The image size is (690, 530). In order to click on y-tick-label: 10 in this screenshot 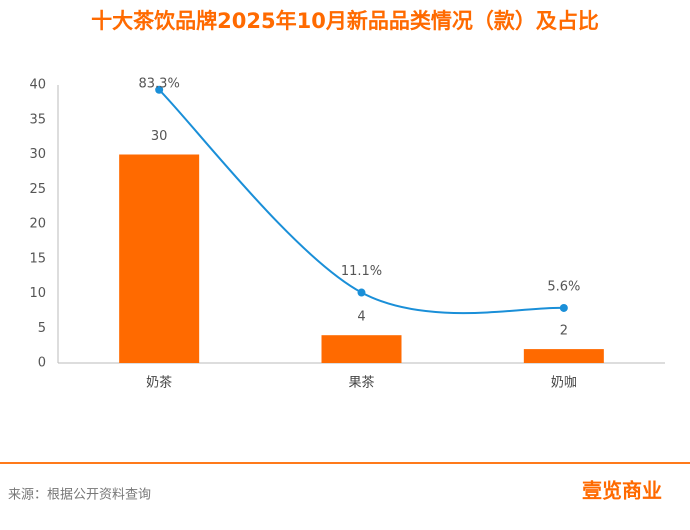, I will do `click(37, 293)`.